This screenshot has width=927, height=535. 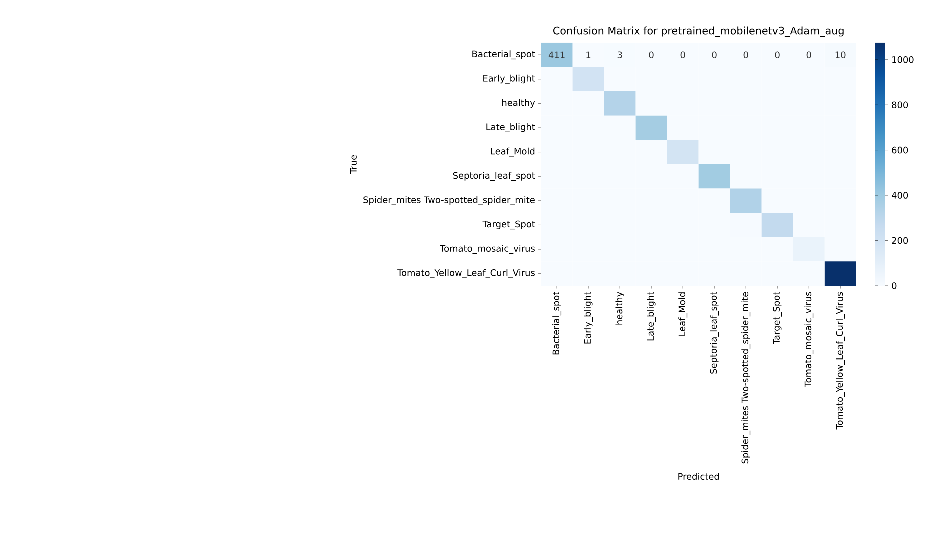 What do you see at coordinates (620, 55) in the screenshot?
I see `data-label: 3` at bounding box center [620, 55].